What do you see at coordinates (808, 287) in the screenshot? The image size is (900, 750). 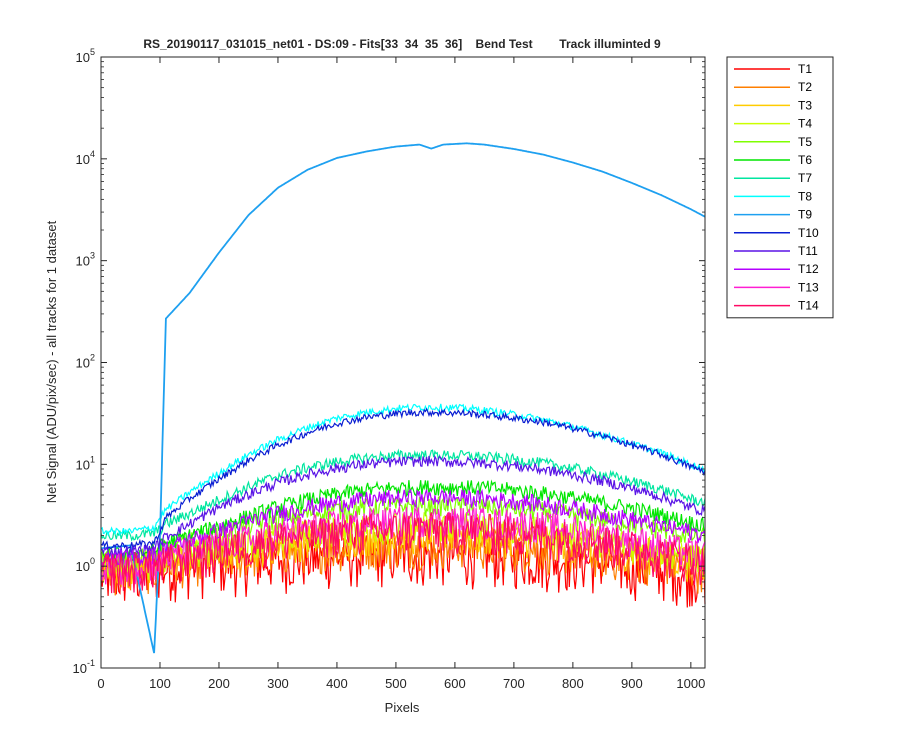 I see `legend-label-t13: T13` at bounding box center [808, 287].